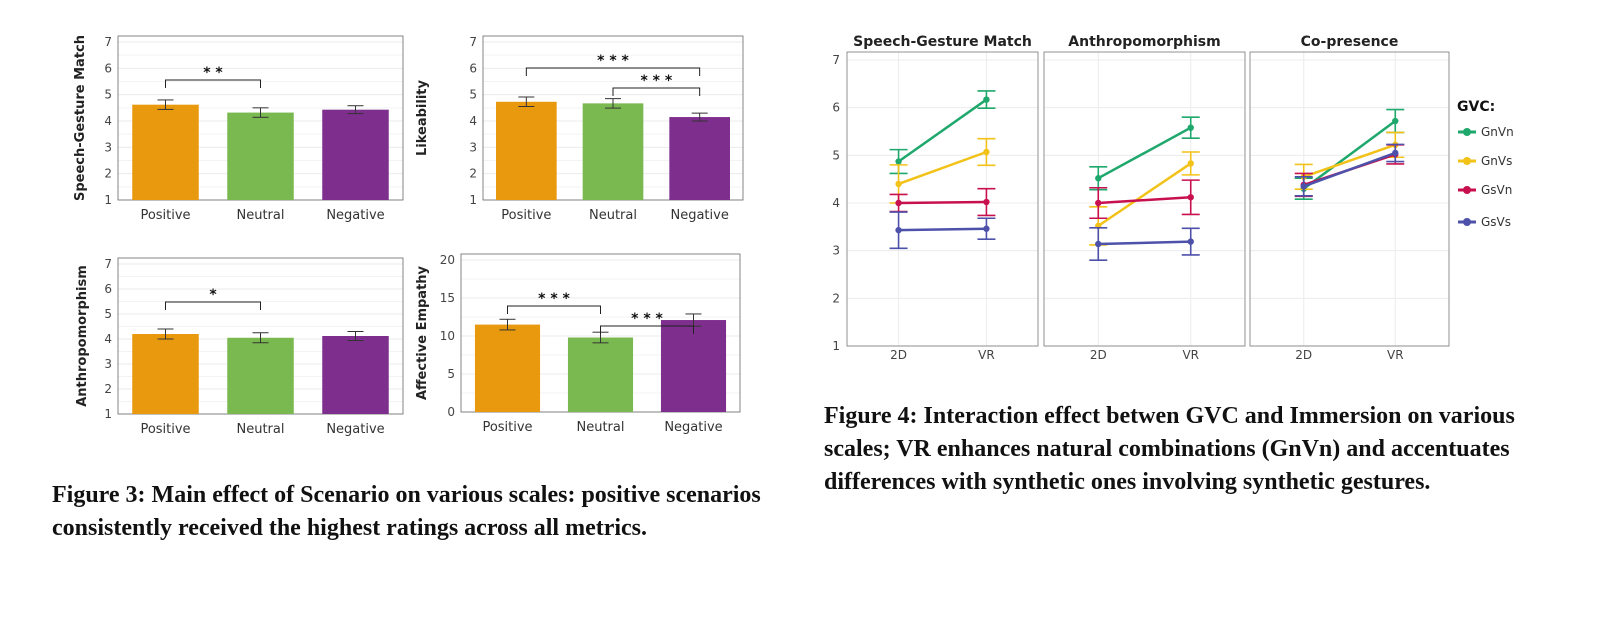  I want to click on legend-label: GnVn, so click(1497, 132).